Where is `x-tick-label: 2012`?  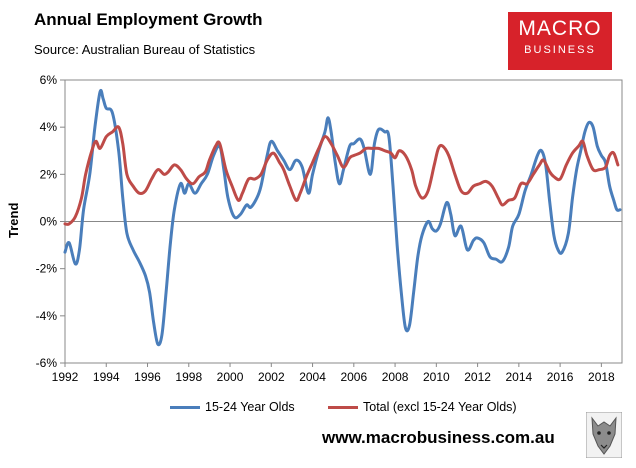 x-tick-label: 2012 is located at coordinates (477, 377).